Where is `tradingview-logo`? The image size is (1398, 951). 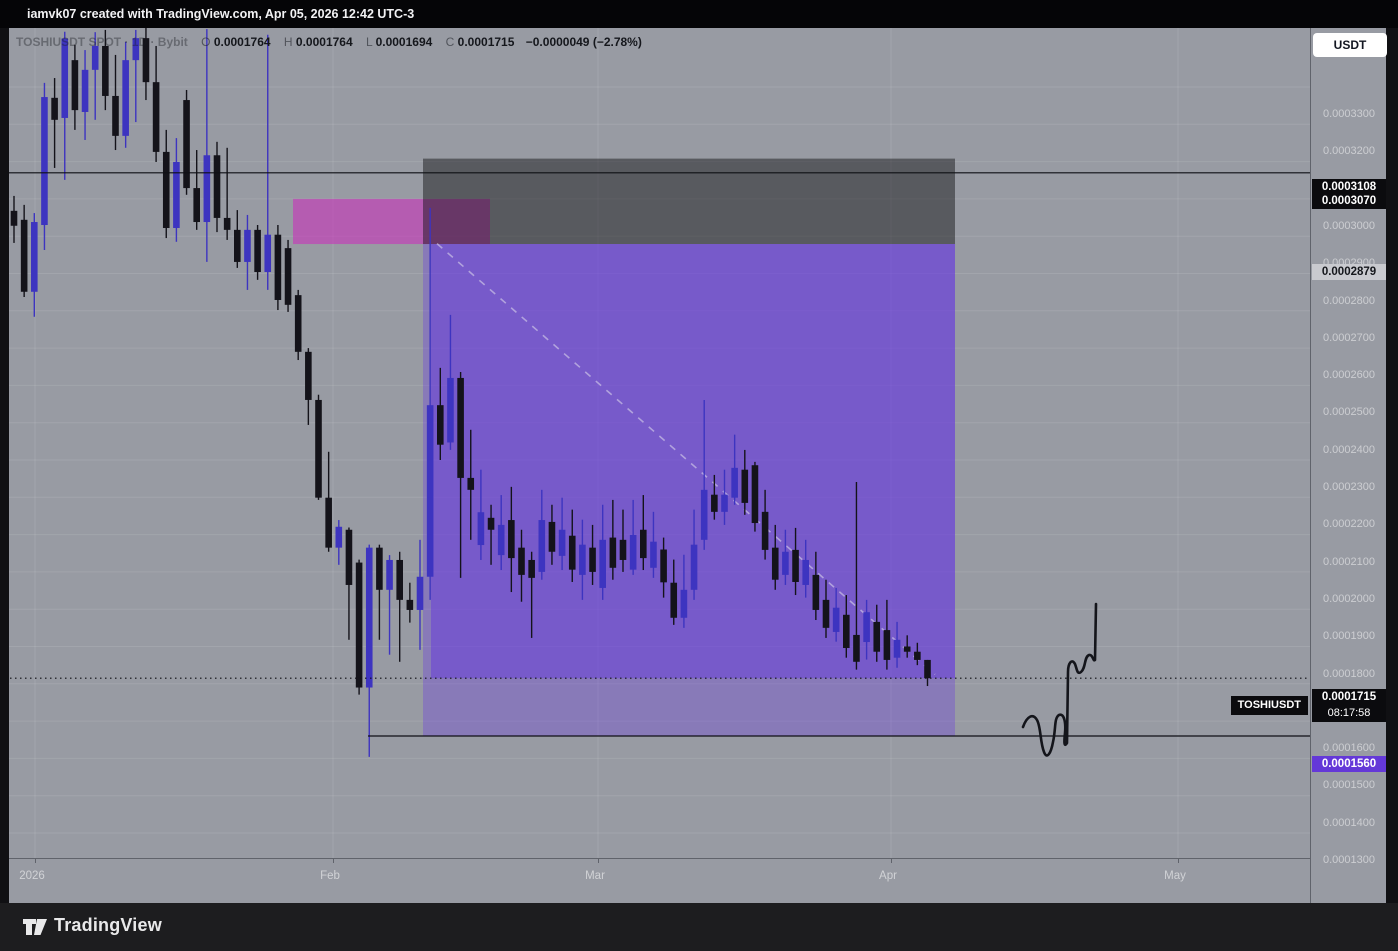
tradingview-logo is located at coordinates (35, 927).